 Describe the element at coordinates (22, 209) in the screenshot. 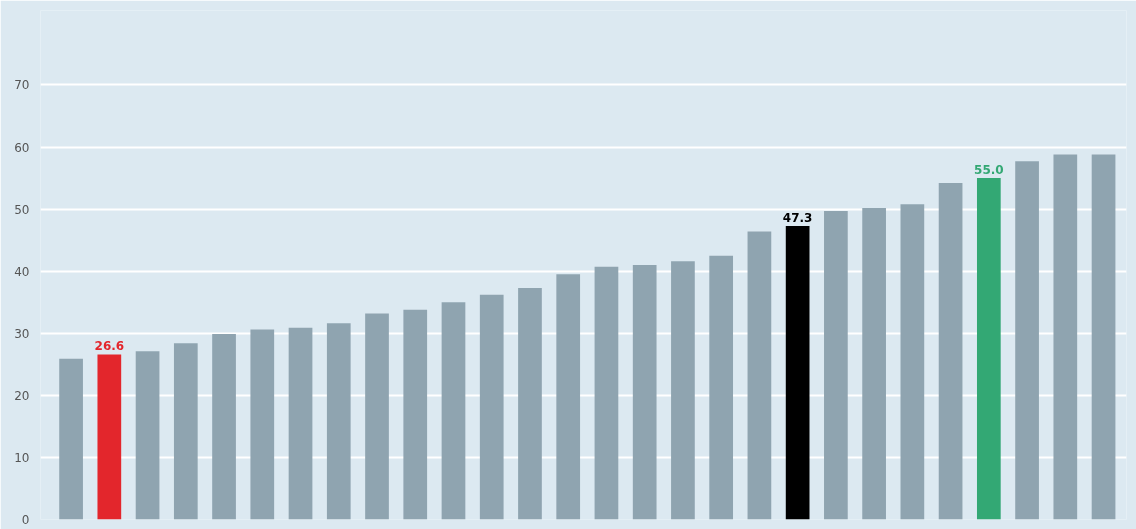

I see `y-tick-label: 50` at that location.